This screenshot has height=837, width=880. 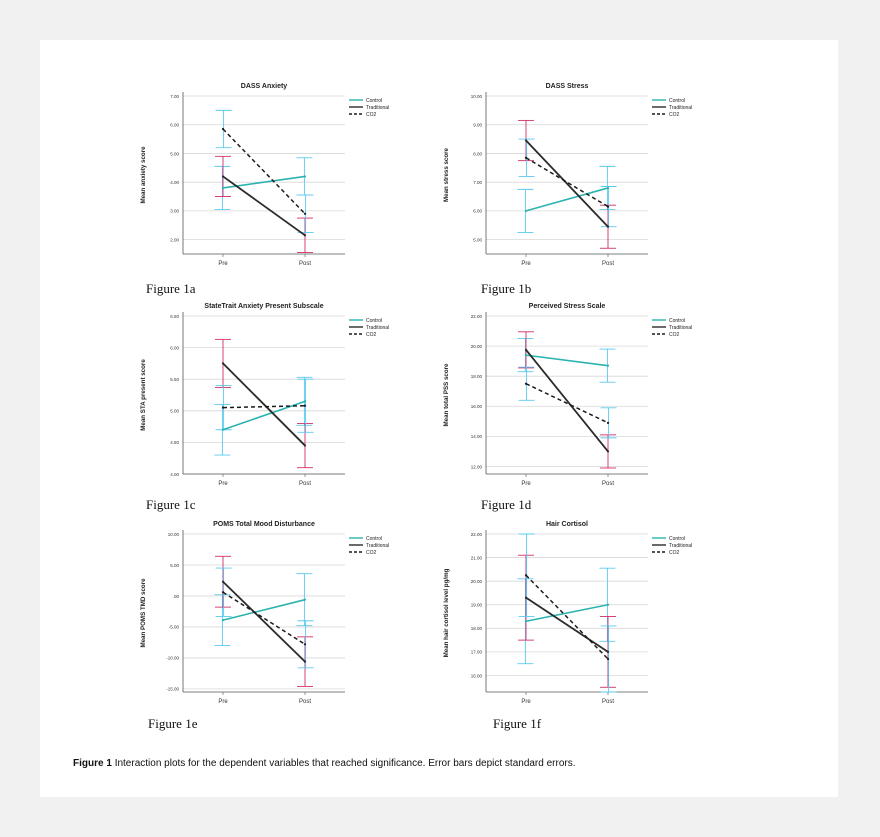 I want to click on chart-title: Hair Cortisol, so click(x=567, y=524).